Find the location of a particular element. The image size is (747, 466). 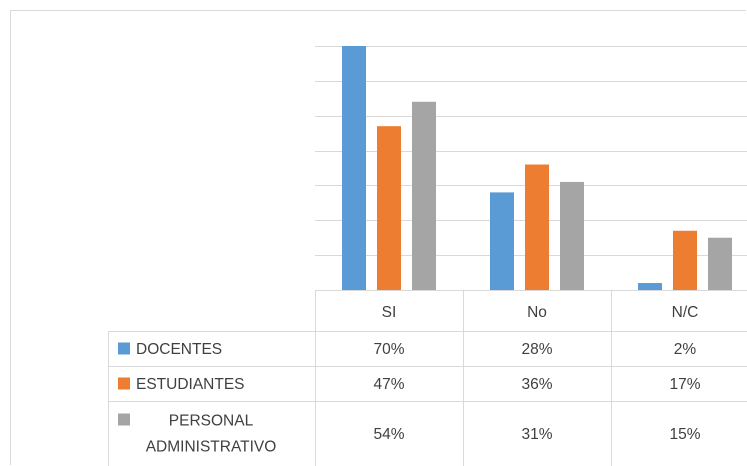

data-value-label: 54% is located at coordinates (388, 434).